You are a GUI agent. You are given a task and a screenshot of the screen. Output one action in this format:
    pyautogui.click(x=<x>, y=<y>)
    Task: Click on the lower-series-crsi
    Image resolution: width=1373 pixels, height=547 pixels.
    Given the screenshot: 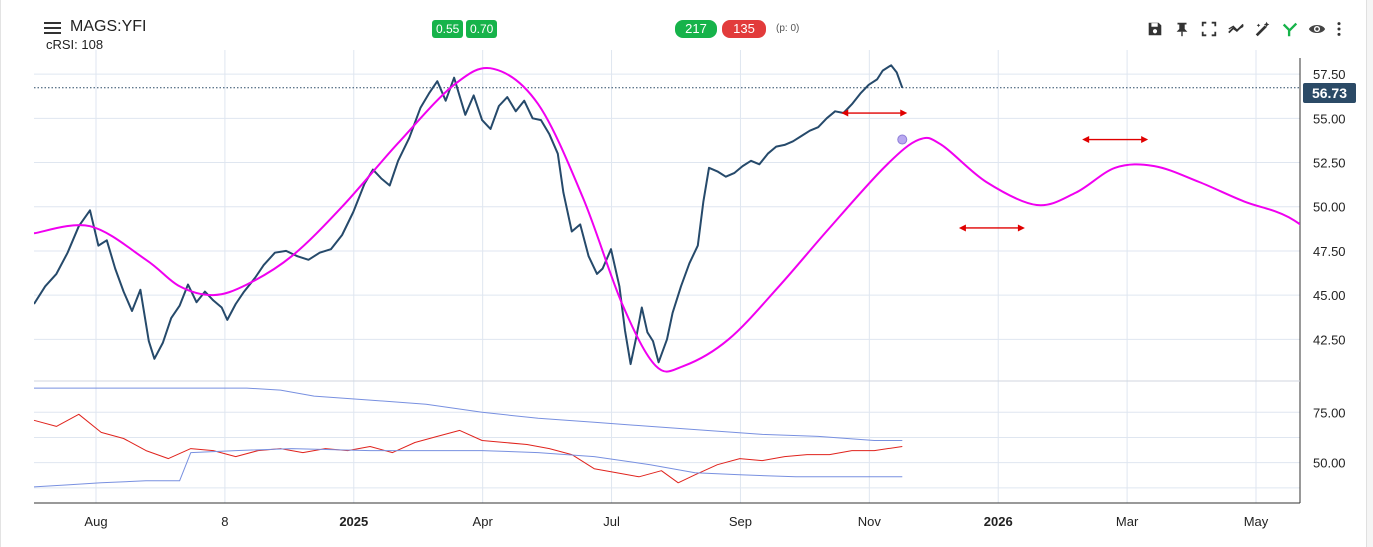 What is the action you would take?
    pyautogui.click(x=468, y=448)
    